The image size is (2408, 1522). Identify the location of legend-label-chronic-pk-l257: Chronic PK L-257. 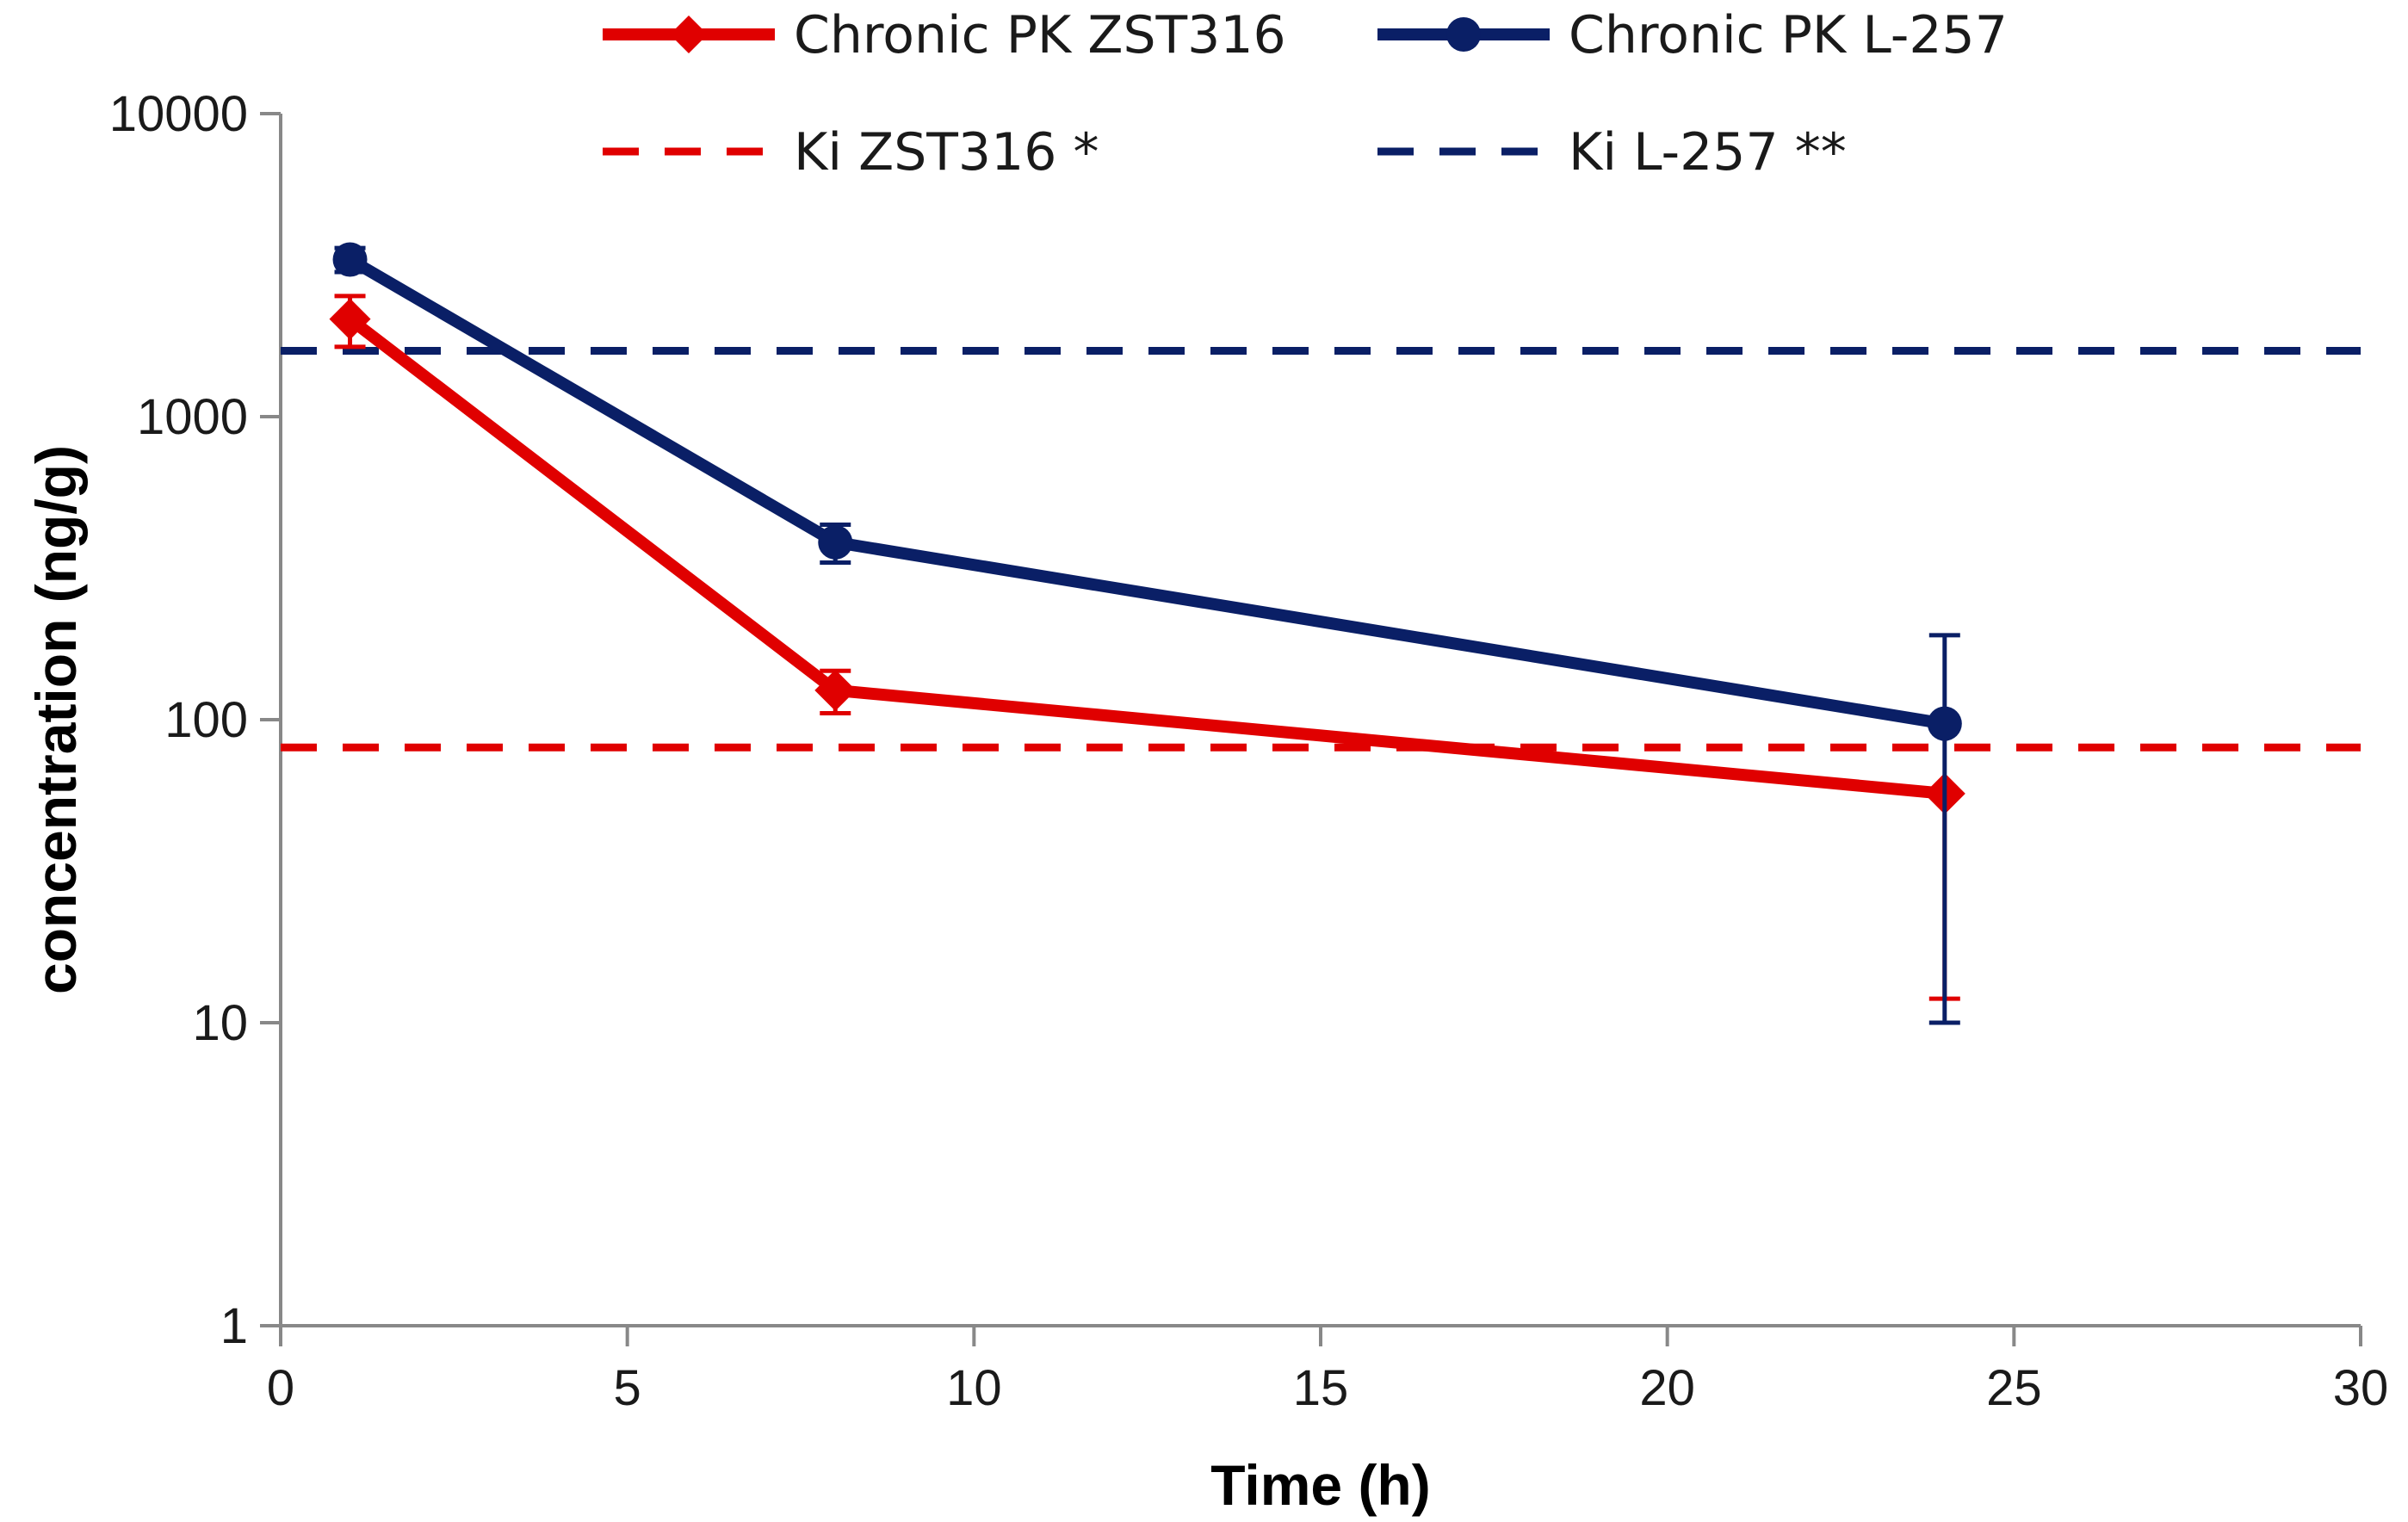
(1788, 35).